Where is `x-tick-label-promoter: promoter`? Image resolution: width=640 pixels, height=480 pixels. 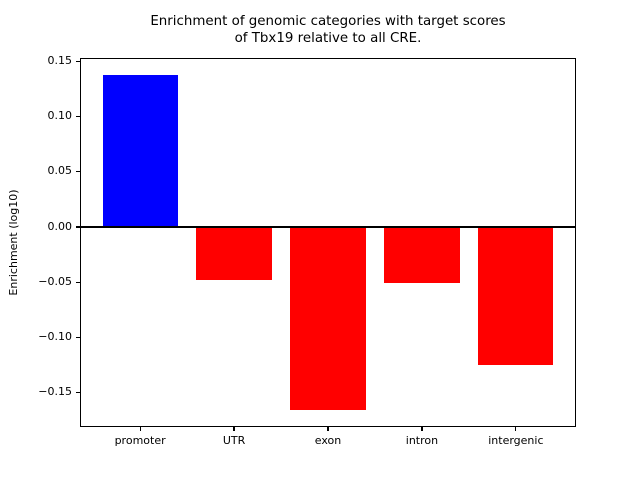
x-tick-label-promoter: promoter is located at coordinates (140, 440).